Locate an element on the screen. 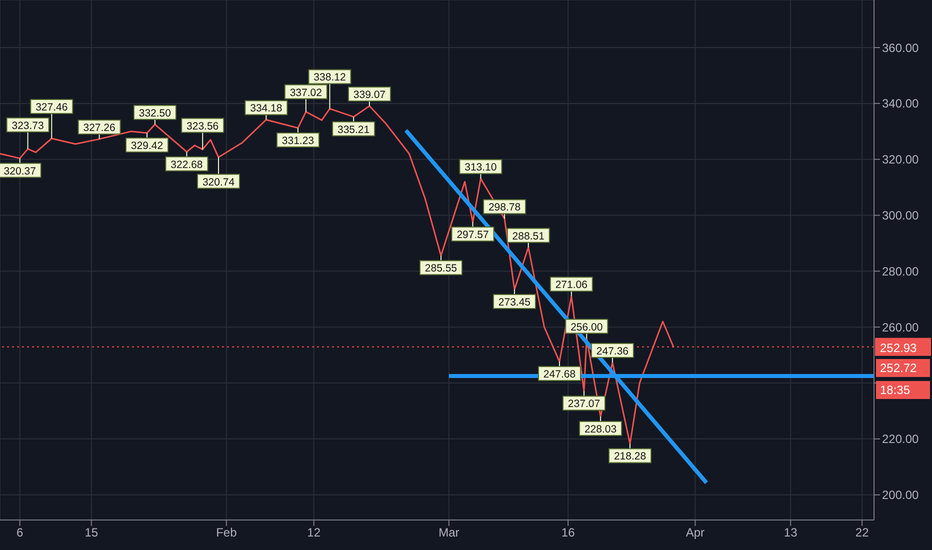 The width and height of the screenshot is (932, 550). ref-line-label: 252.93 is located at coordinates (899, 347).